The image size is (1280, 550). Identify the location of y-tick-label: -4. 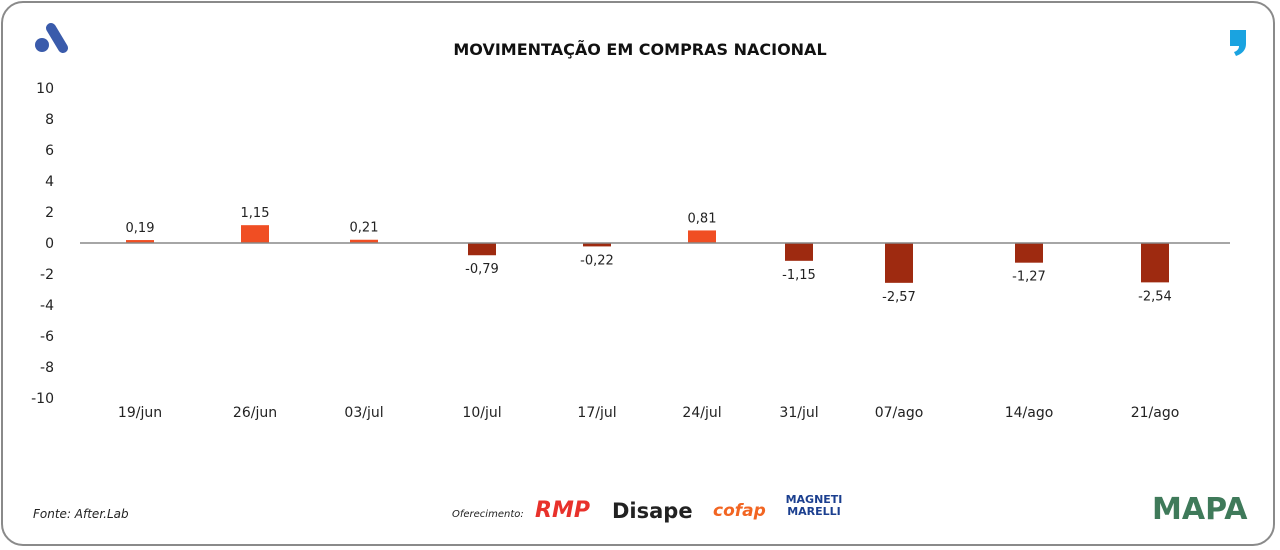
(47, 306).